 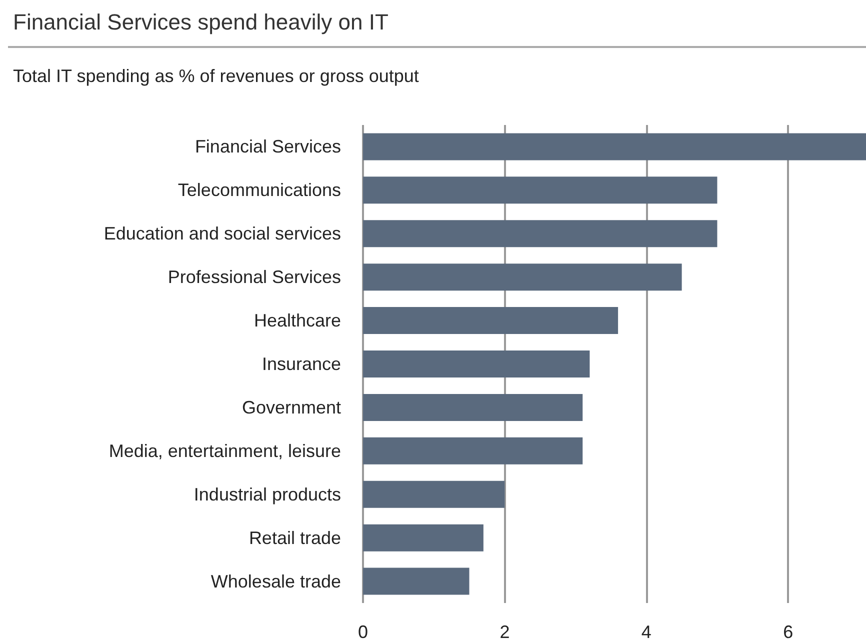 I want to click on x-tick-label: 2, so click(x=505, y=632).